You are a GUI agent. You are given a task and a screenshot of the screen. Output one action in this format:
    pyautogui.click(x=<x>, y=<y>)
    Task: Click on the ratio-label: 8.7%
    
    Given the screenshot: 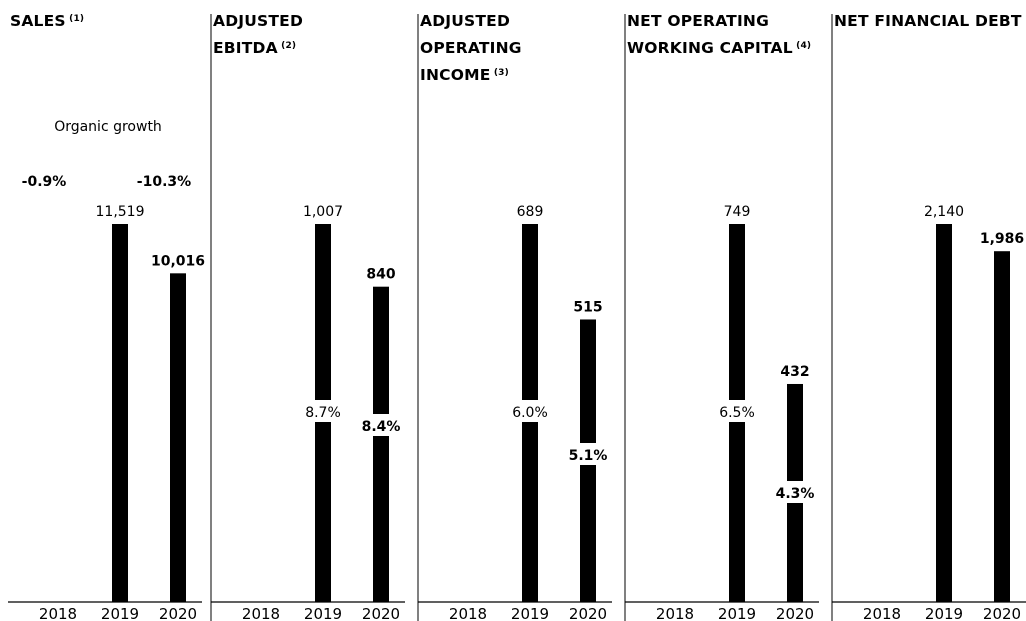 What is the action you would take?
    pyautogui.click(x=323, y=413)
    